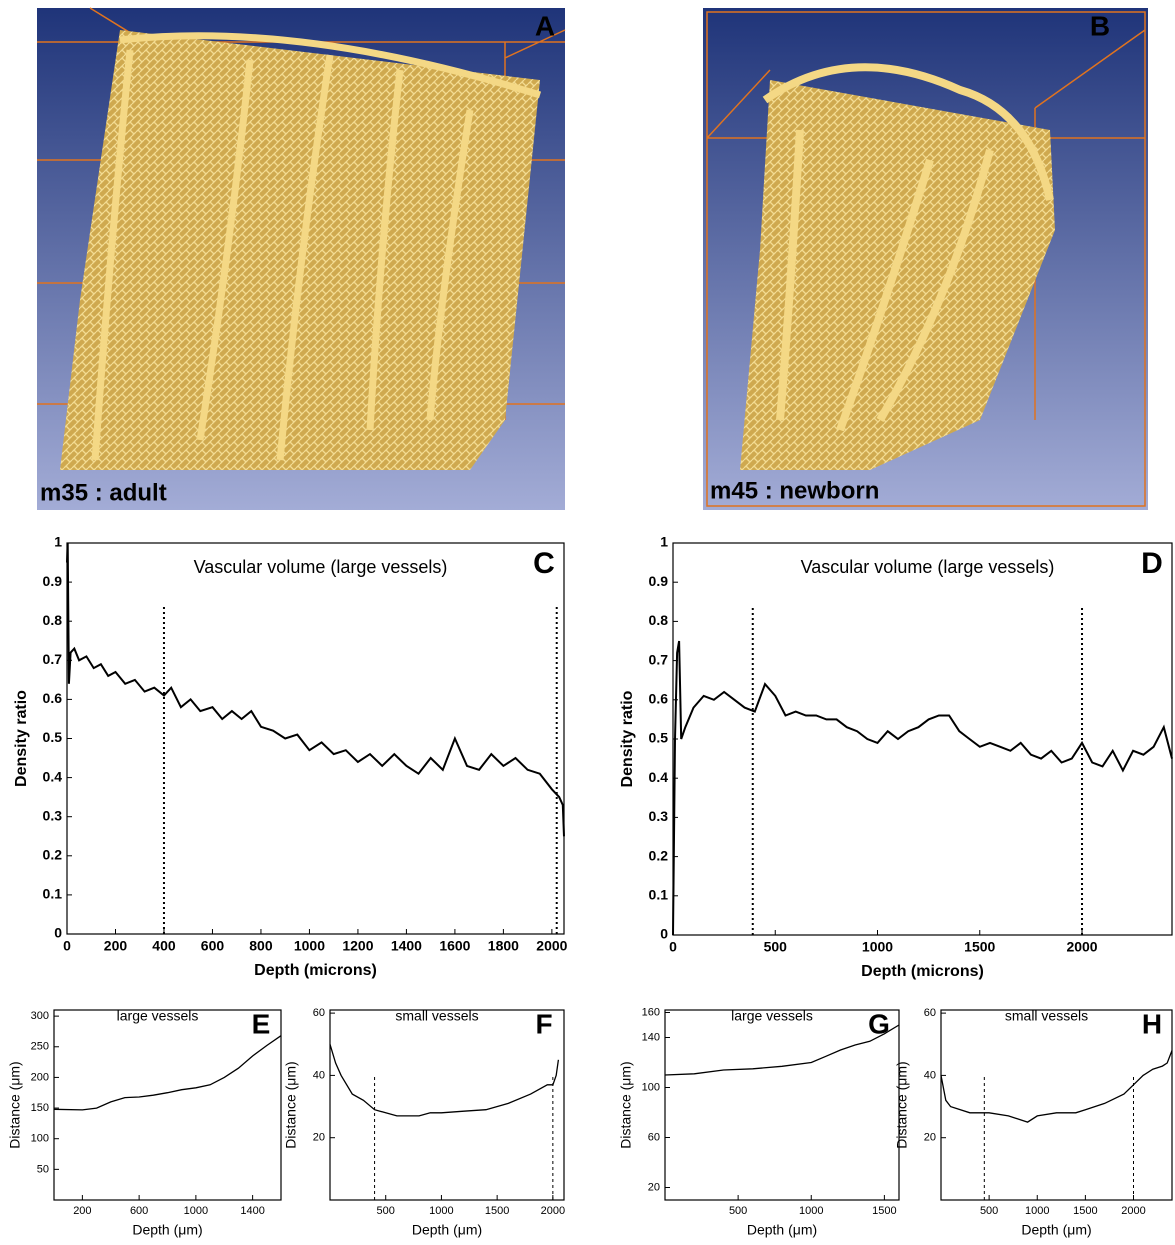 This screenshot has width=1175, height=1245. Describe the element at coordinates (40, 1016) in the screenshot. I see `y-tick-label: 300` at that location.